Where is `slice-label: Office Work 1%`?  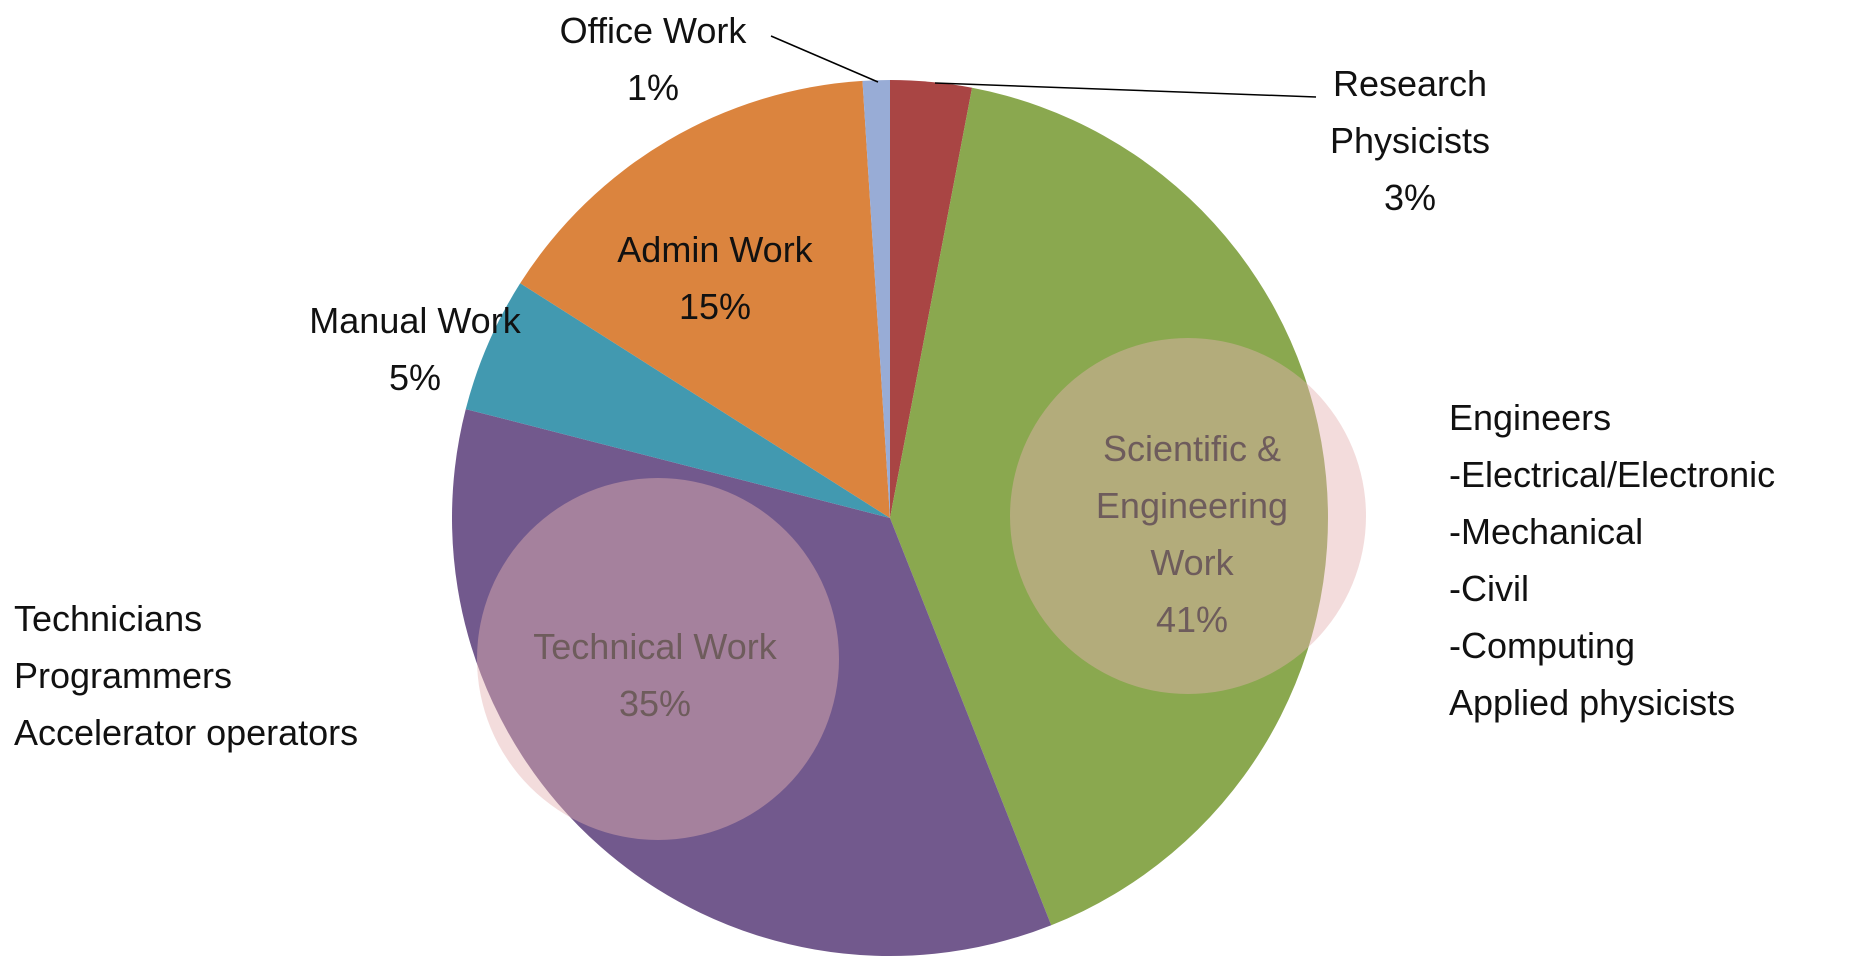 slice-label: Office Work 1% is located at coordinates (653, 59).